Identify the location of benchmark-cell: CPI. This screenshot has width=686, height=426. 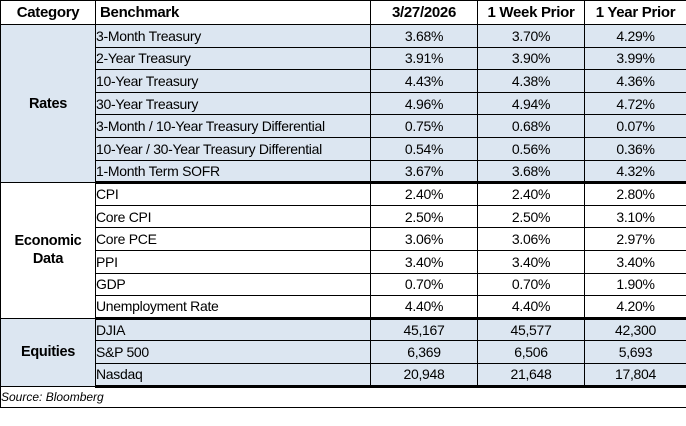
(233, 194).